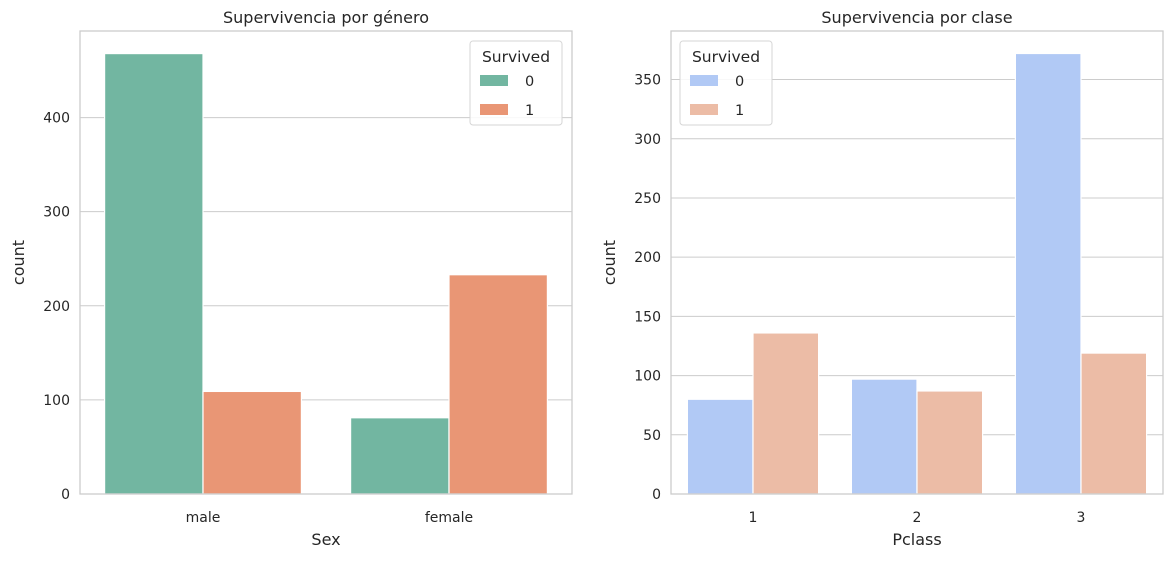 The width and height of the screenshot is (1173, 563). I want to click on y-tick-label: 250, so click(647, 199).